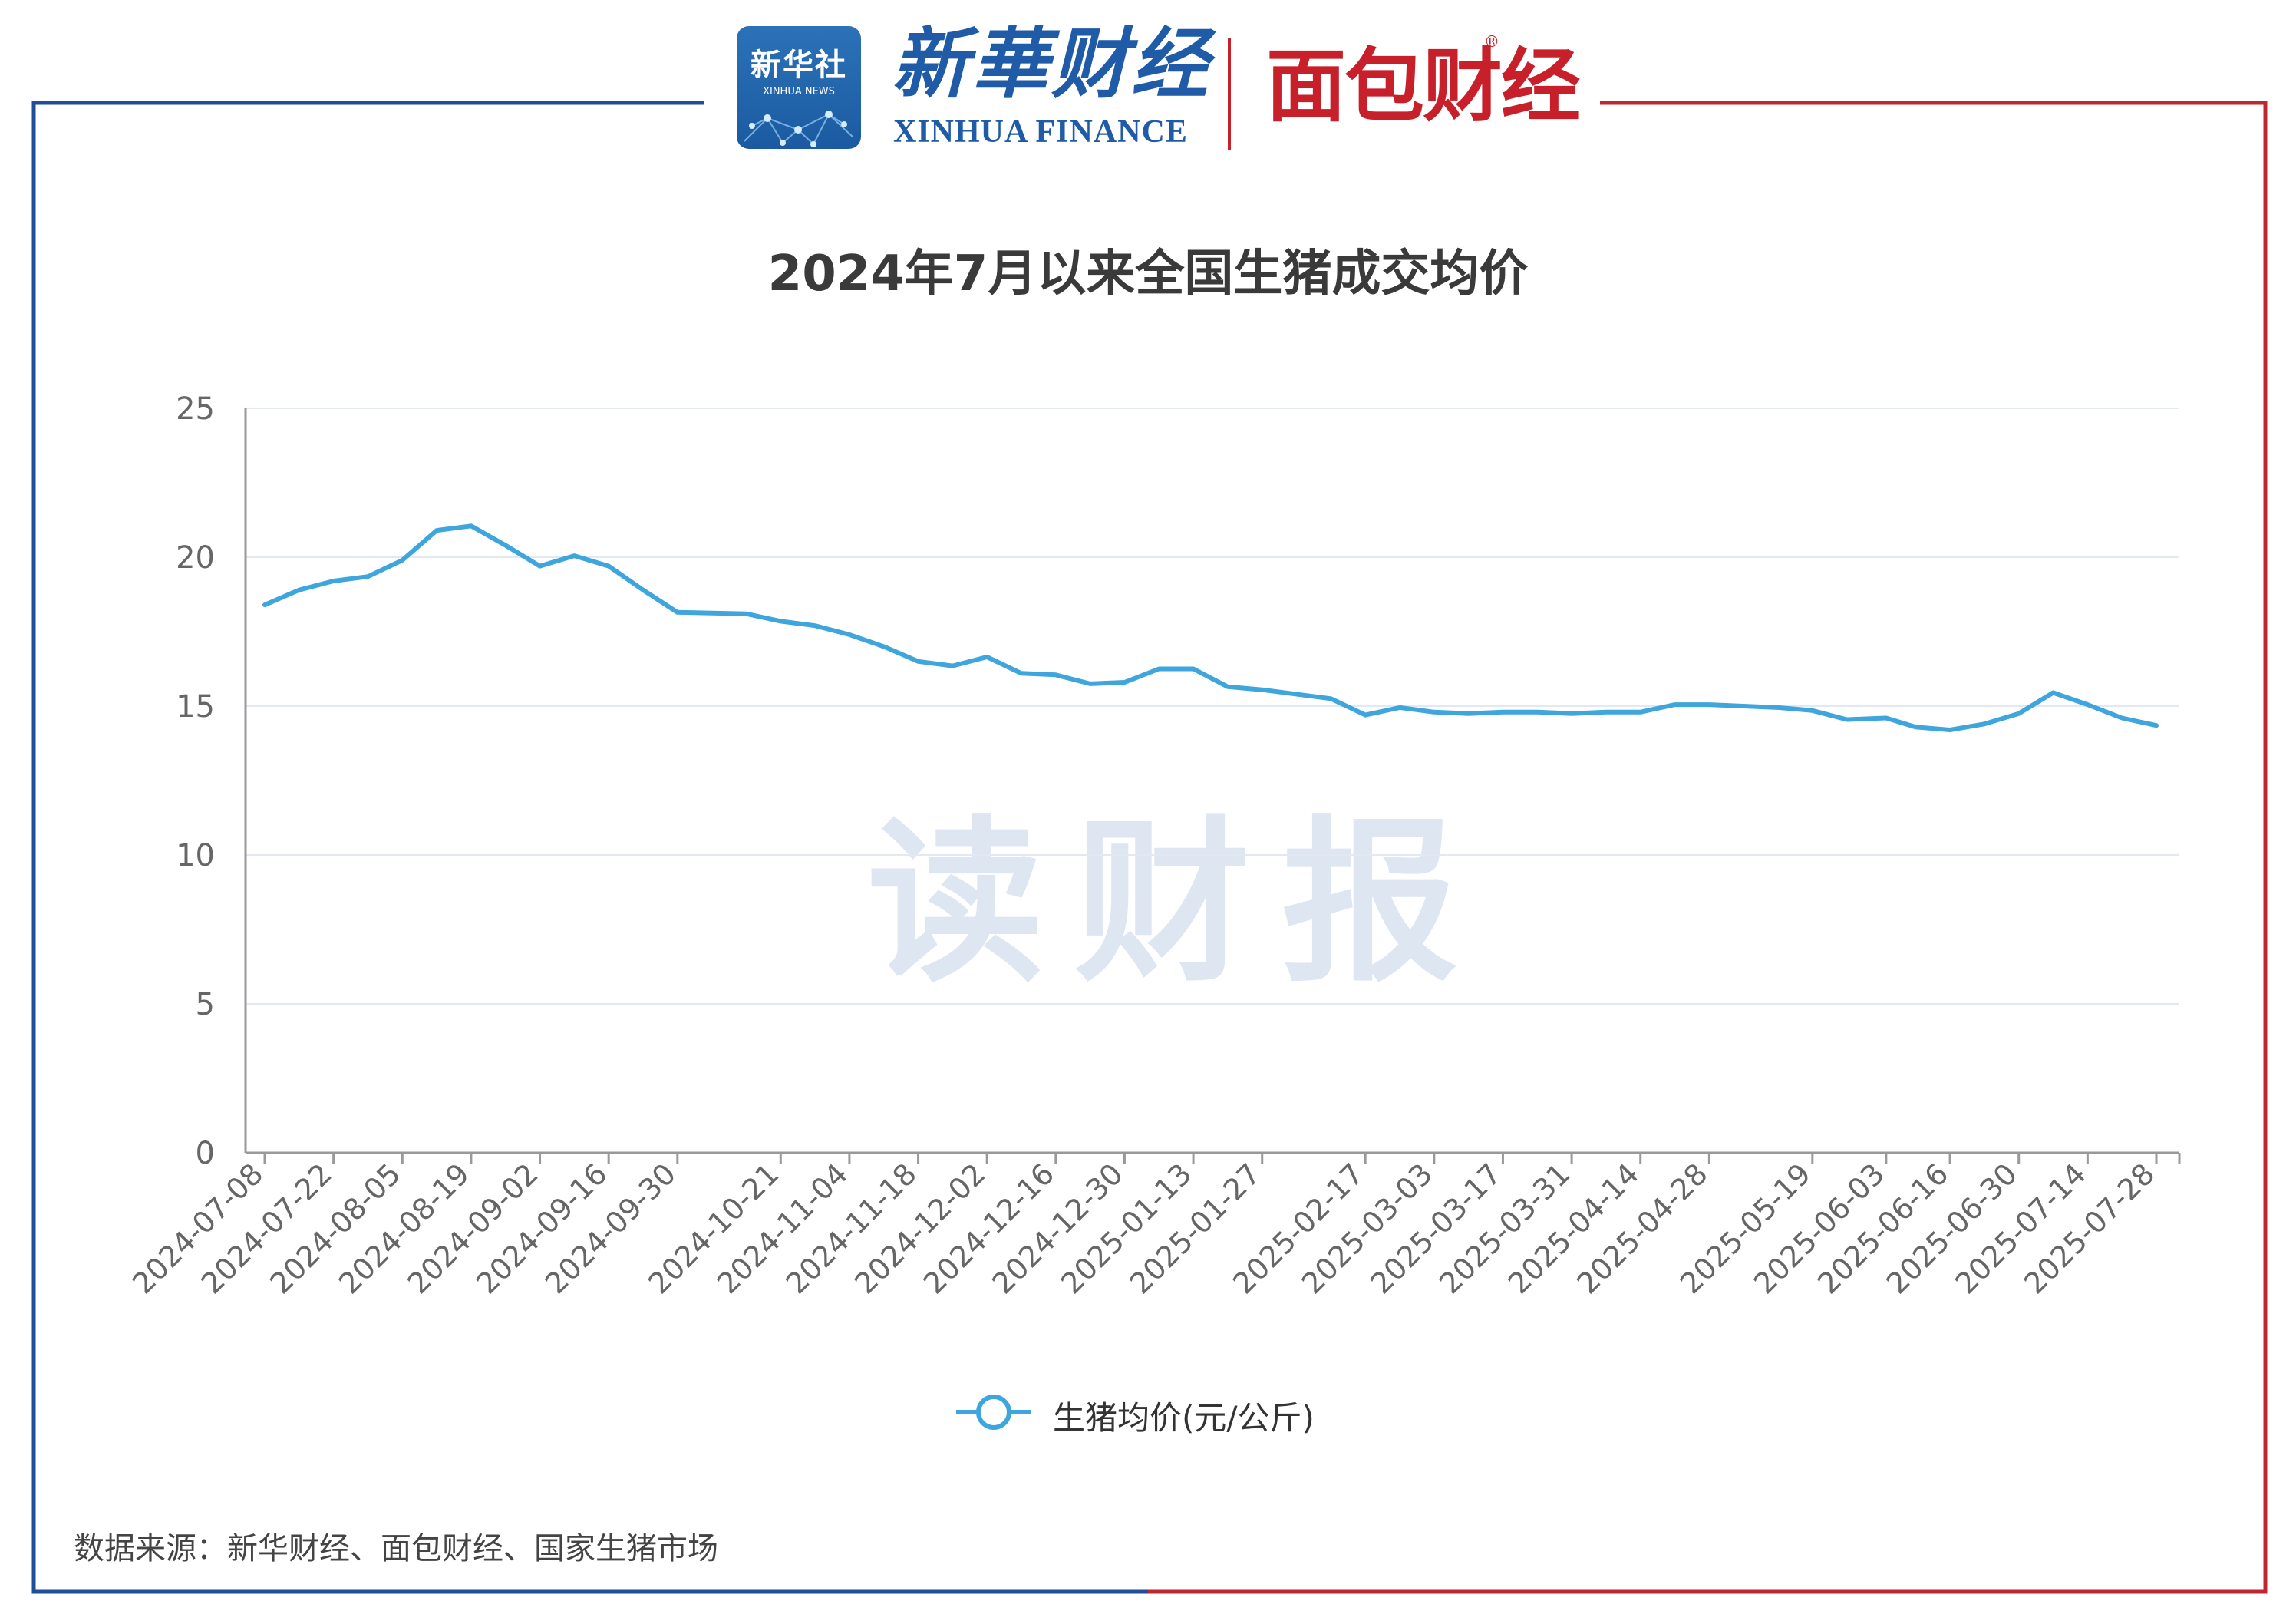 The image size is (2296, 1624). I want to click on y-tick-label: 10, so click(195, 855).